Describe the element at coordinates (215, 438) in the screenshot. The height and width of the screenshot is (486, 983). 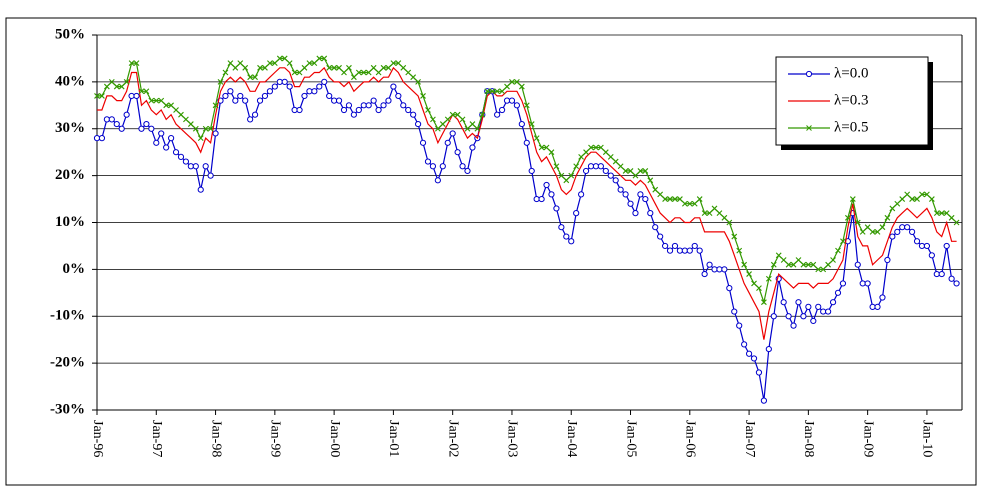
I see `x-tick-label: Jan-98` at that location.